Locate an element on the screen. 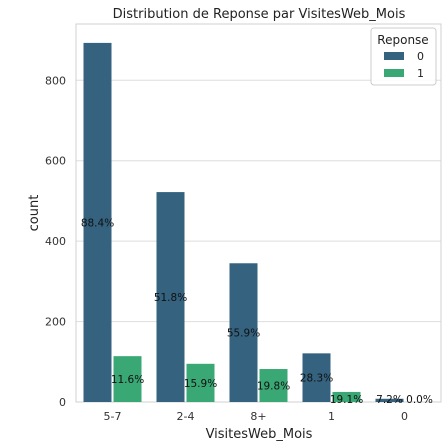 This screenshot has width=448, height=442. bar-data-label: 55.9% is located at coordinates (243, 334).